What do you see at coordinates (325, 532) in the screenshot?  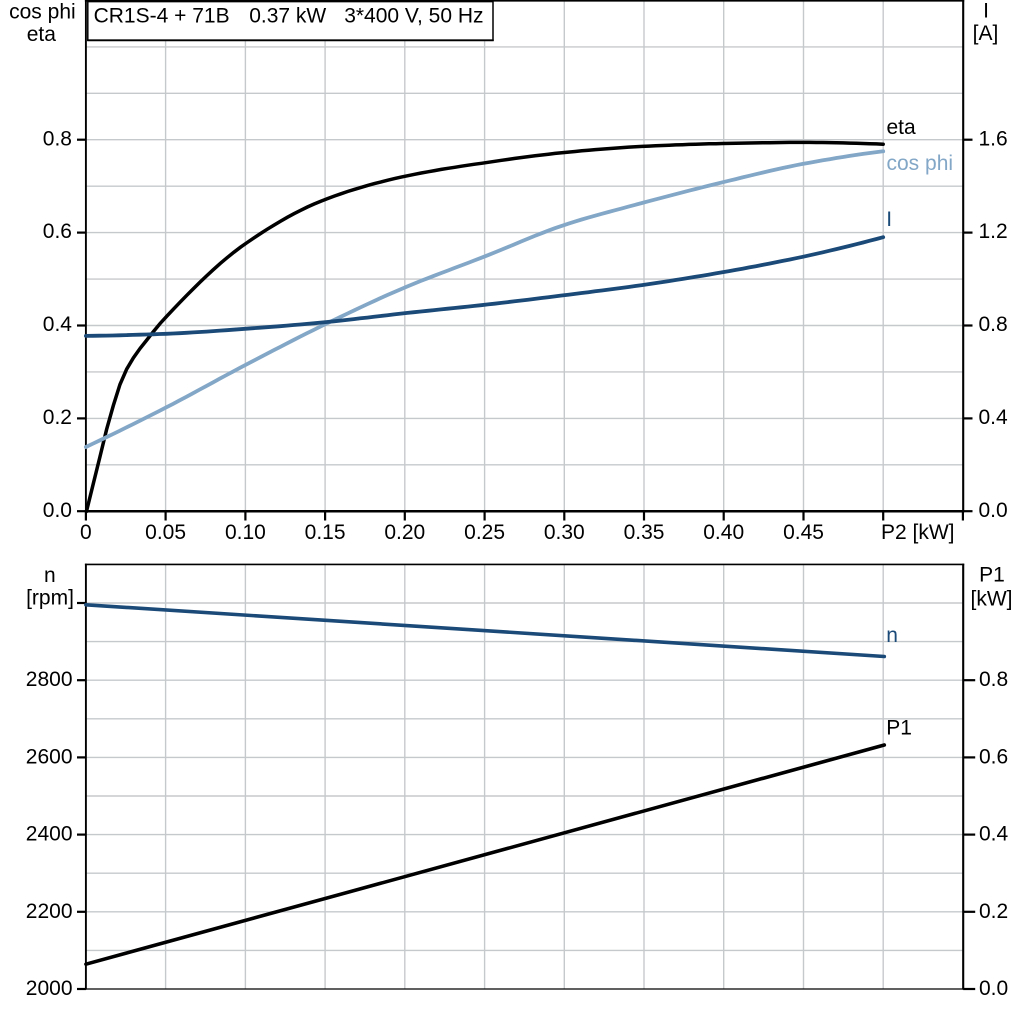 I see `svg-text: 0.15` at bounding box center [325, 532].